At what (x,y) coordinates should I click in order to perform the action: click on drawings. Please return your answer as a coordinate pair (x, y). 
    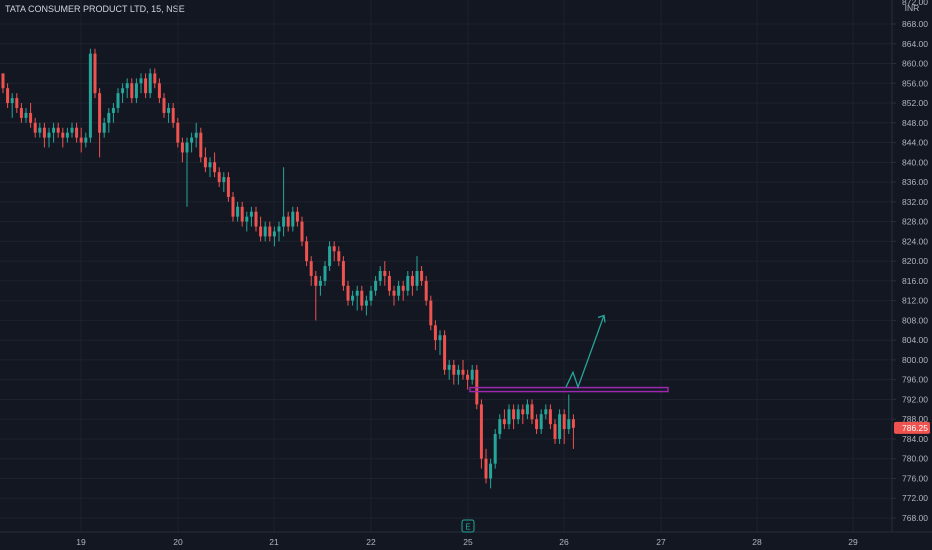
    Looking at the image, I should click on (569, 353).